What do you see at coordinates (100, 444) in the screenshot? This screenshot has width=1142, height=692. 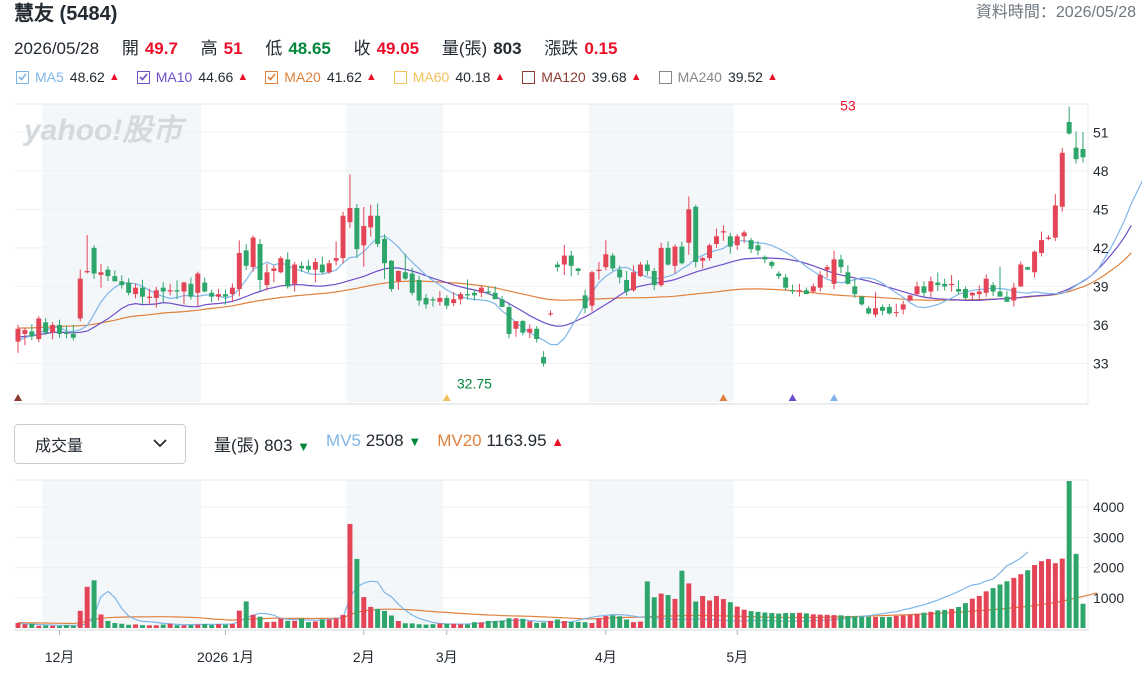 I see `indicator-select: 成交量` at bounding box center [100, 444].